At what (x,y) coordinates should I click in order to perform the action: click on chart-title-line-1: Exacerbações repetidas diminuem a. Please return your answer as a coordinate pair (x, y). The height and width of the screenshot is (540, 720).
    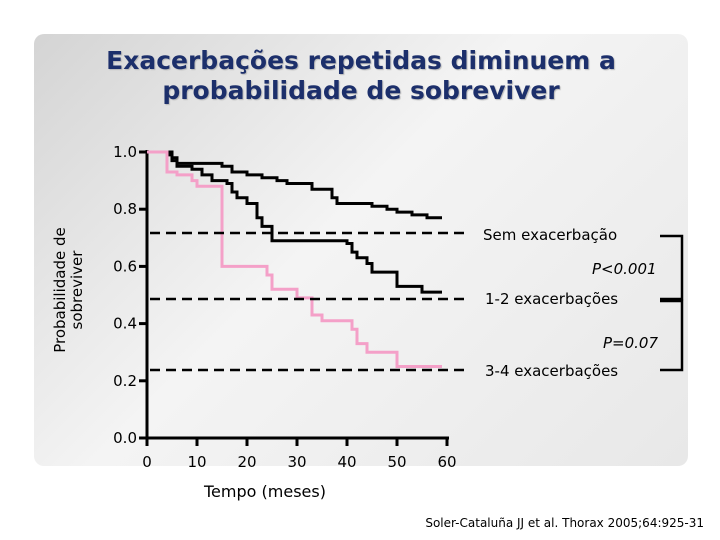
    Looking at the image, I should click on (361, 60).